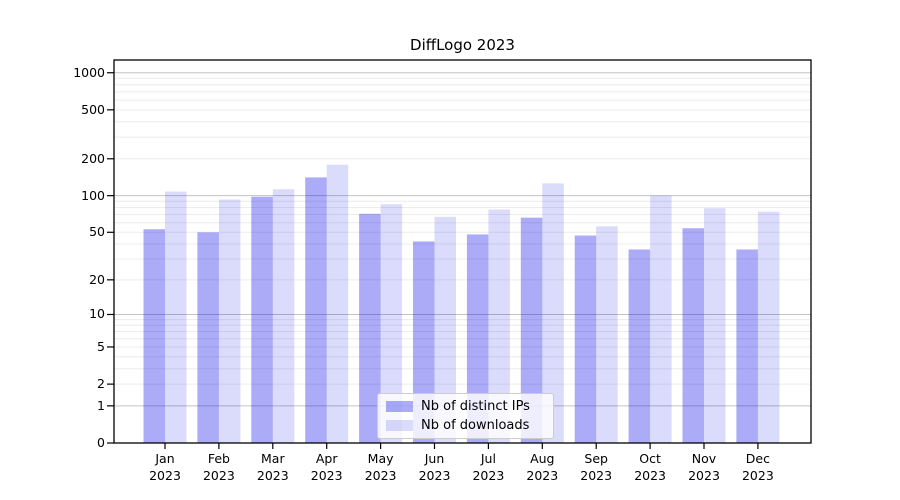 Image resolution: width=900 pixels, height=500 pixels. Describe the element at coordinates (154, 336) in the screenshot. I see `bar-distinct-ips-jan` at that location.